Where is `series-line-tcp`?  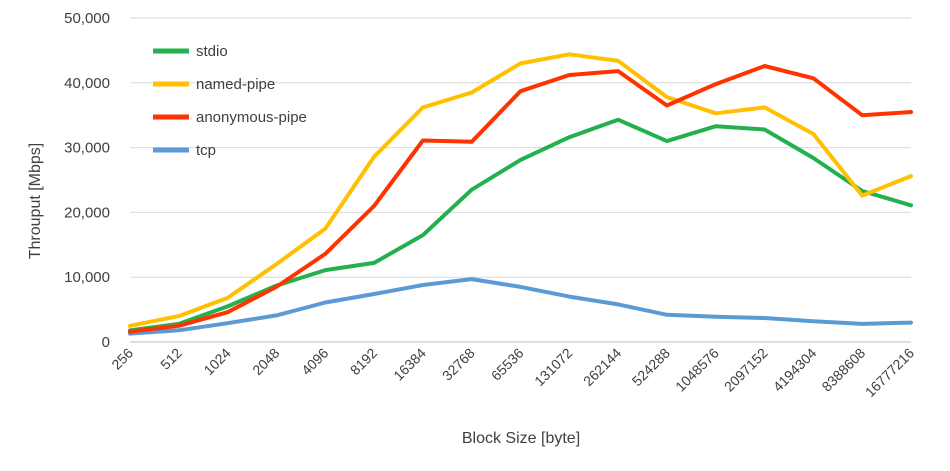
series-line-tcp is located at coordinates (520, 306).